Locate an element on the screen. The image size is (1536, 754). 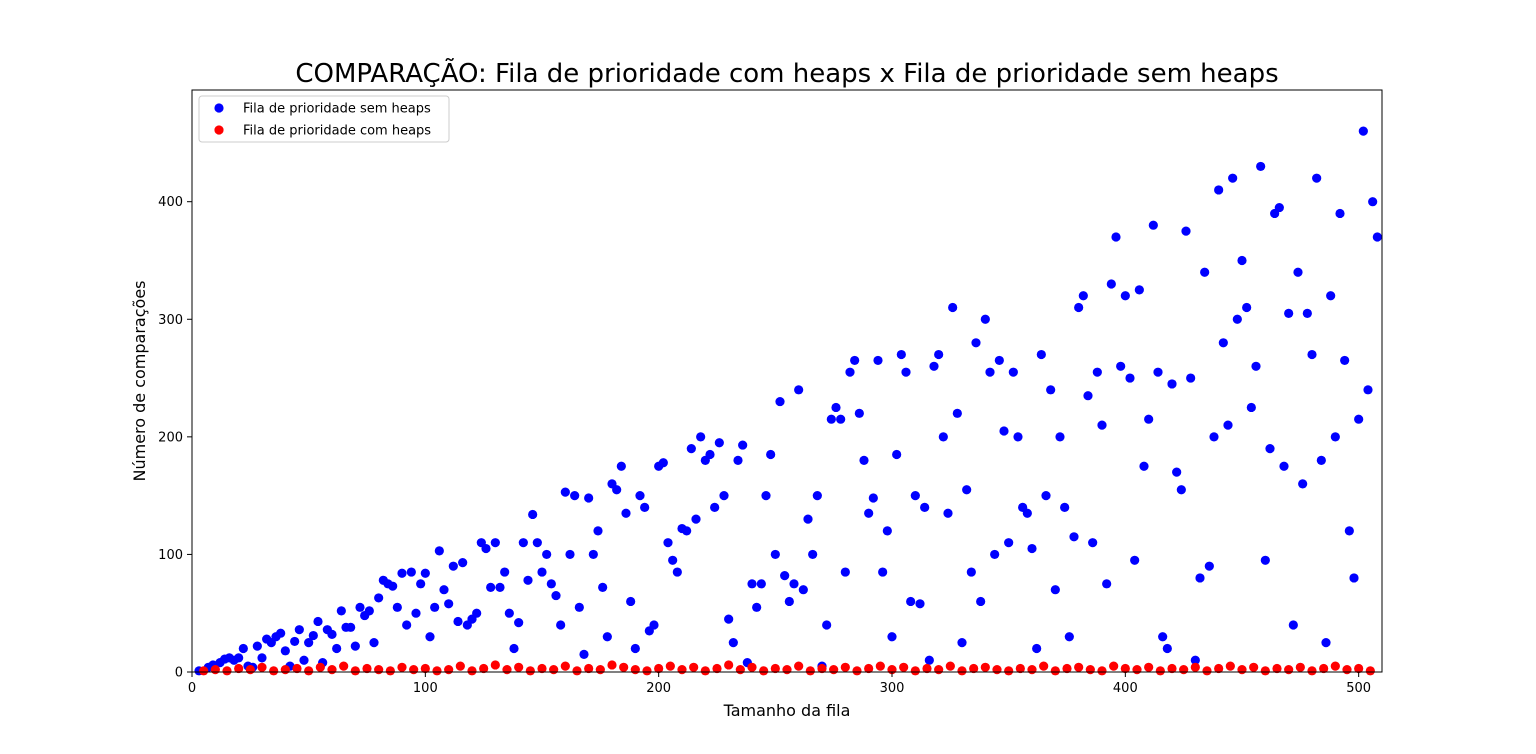
legend-entry: Fila de prioridade com heaps is located at coordinates (337, 131).